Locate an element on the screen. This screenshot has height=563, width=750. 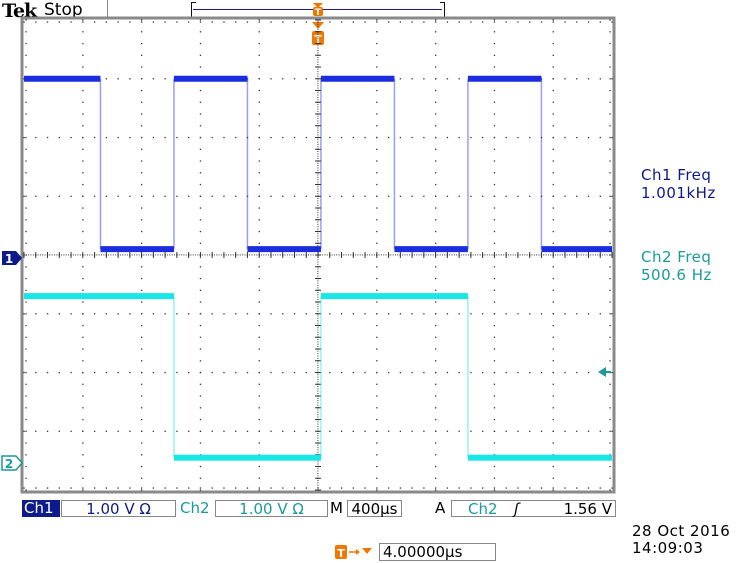
capture-date: 28 Oct 2016 is located at coordinates (681, 531).